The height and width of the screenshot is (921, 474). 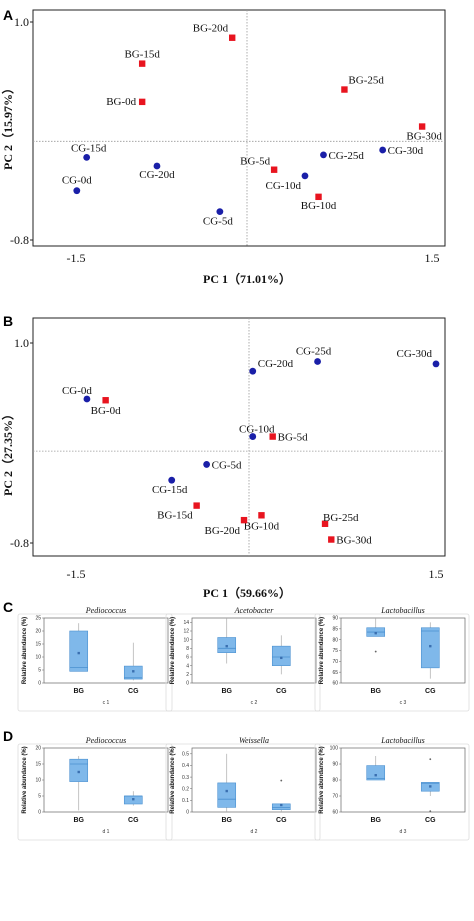 I want to click on y-tick-label: 4, so click(x=187, y=666).